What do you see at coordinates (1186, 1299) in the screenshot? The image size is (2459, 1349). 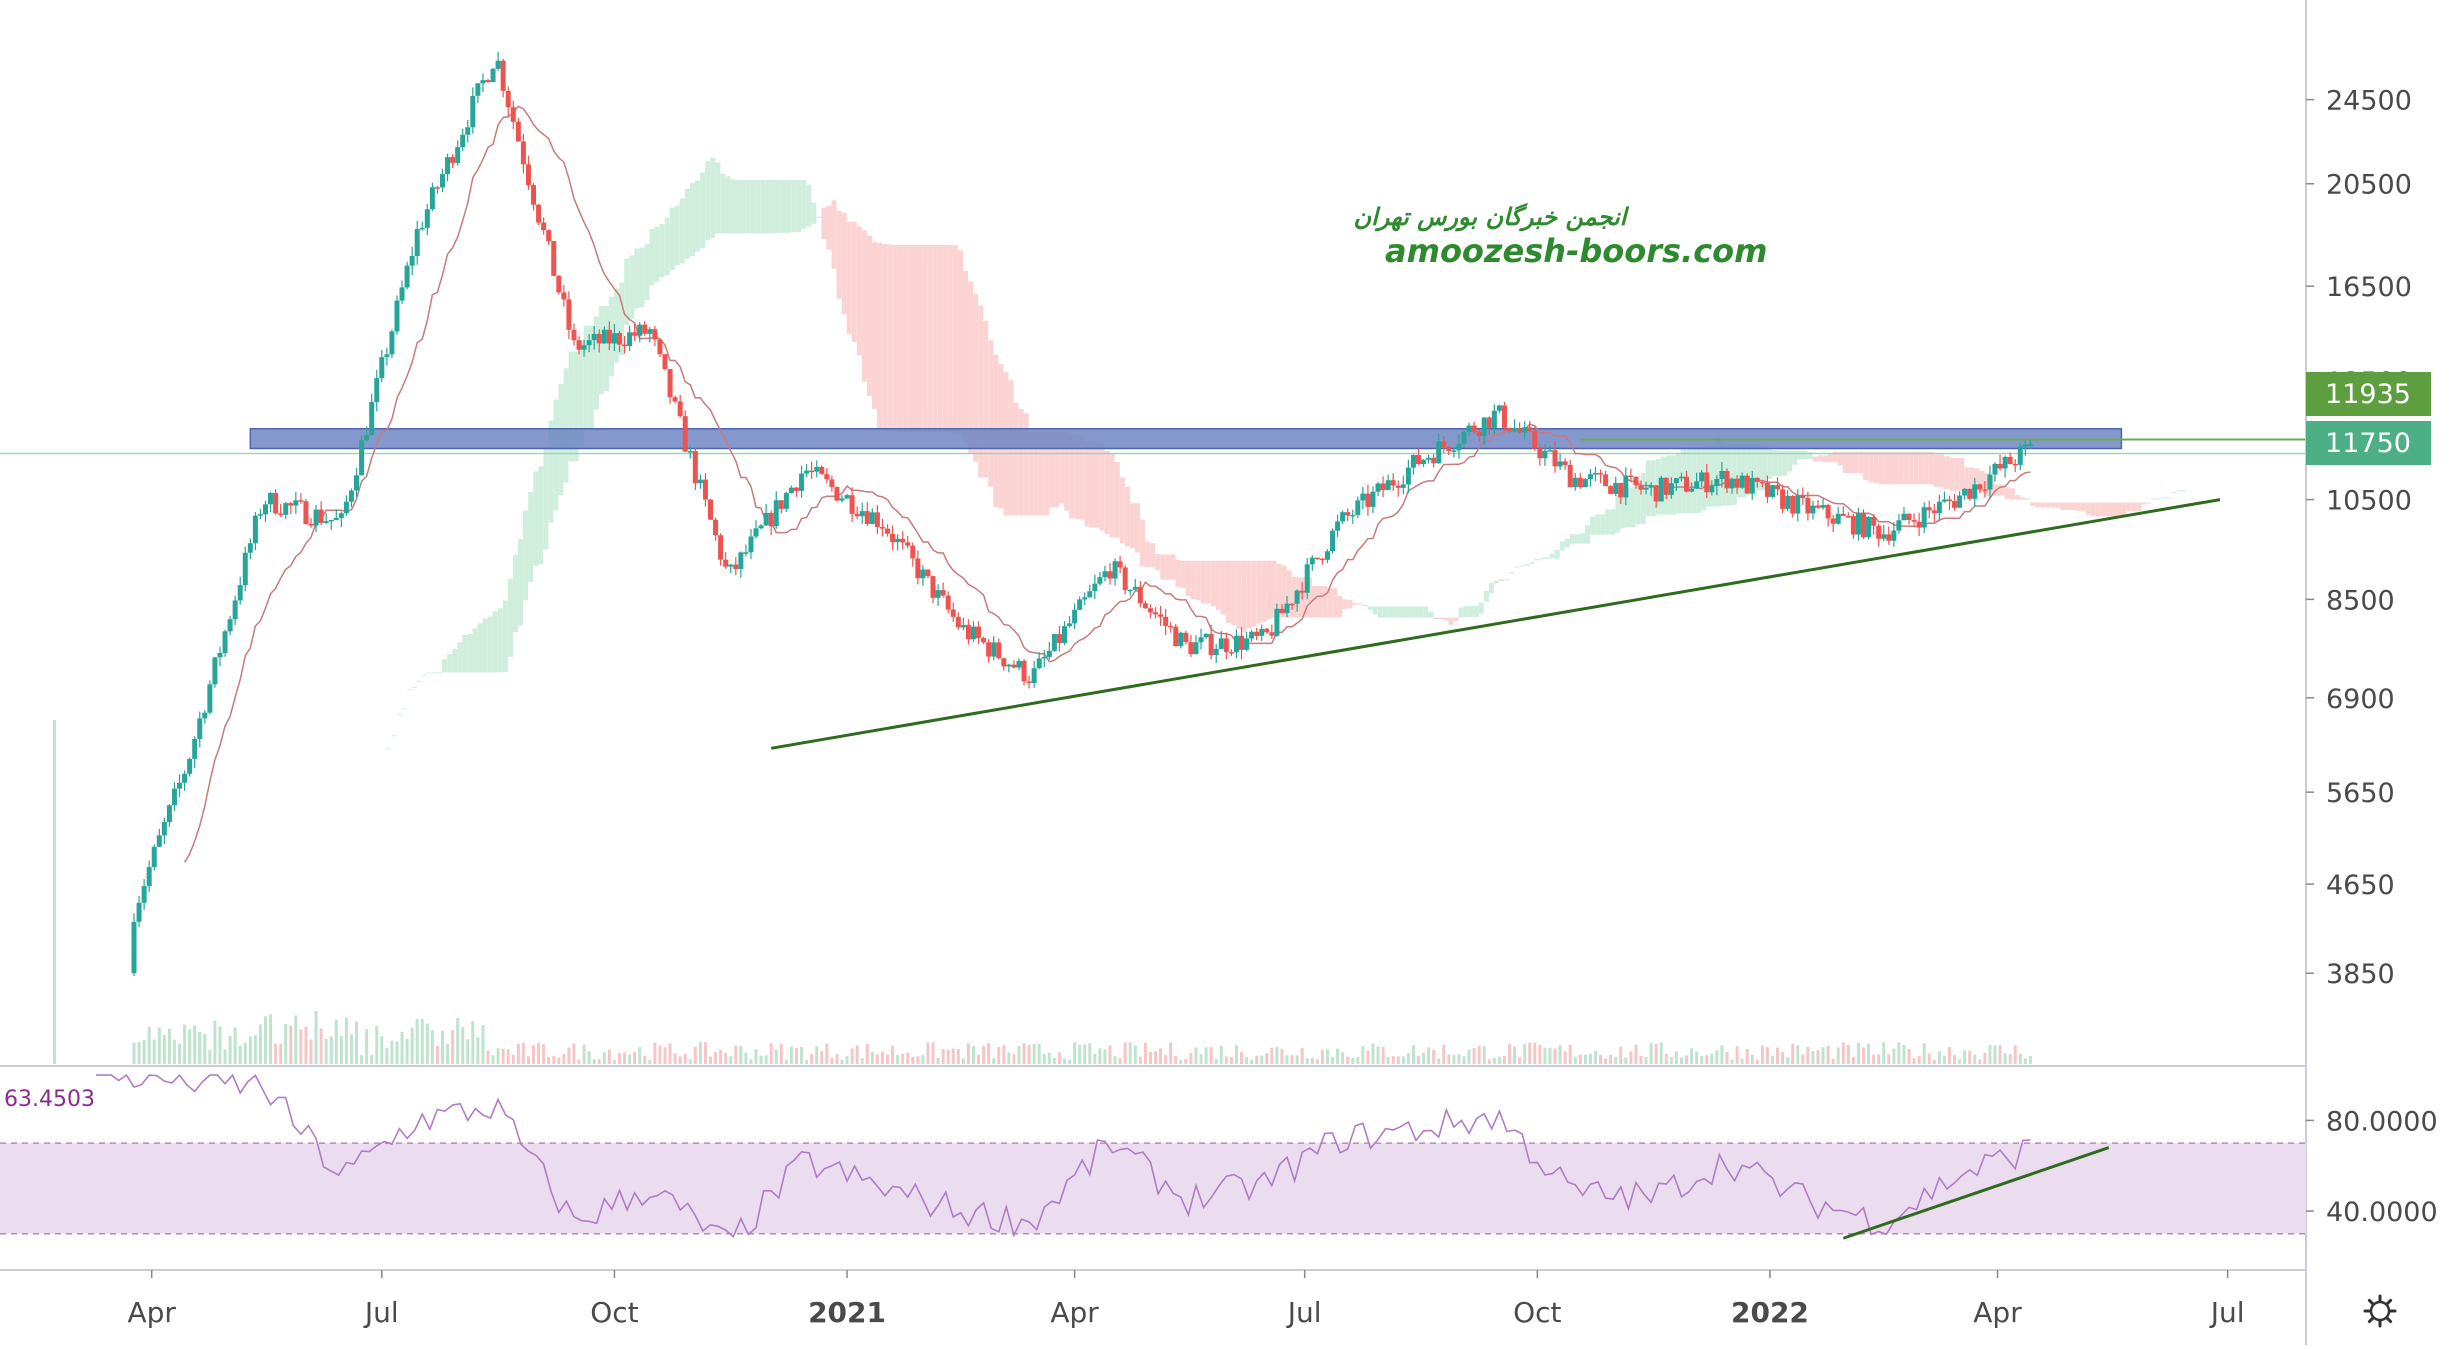 I see `time-axis: Apr Jul Oct 2021 Apr Jul Oct 2022 Apr Jul` at bounding box center [1186, 1299].